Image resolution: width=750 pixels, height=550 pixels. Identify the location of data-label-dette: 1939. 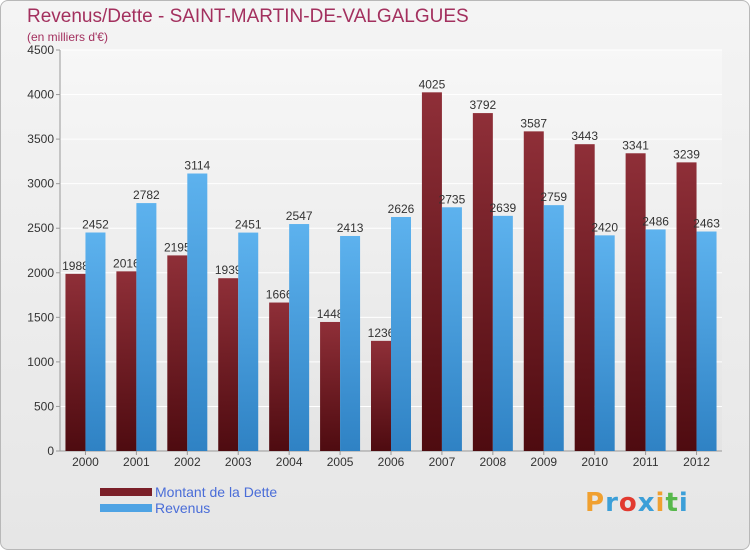
(228, 270).